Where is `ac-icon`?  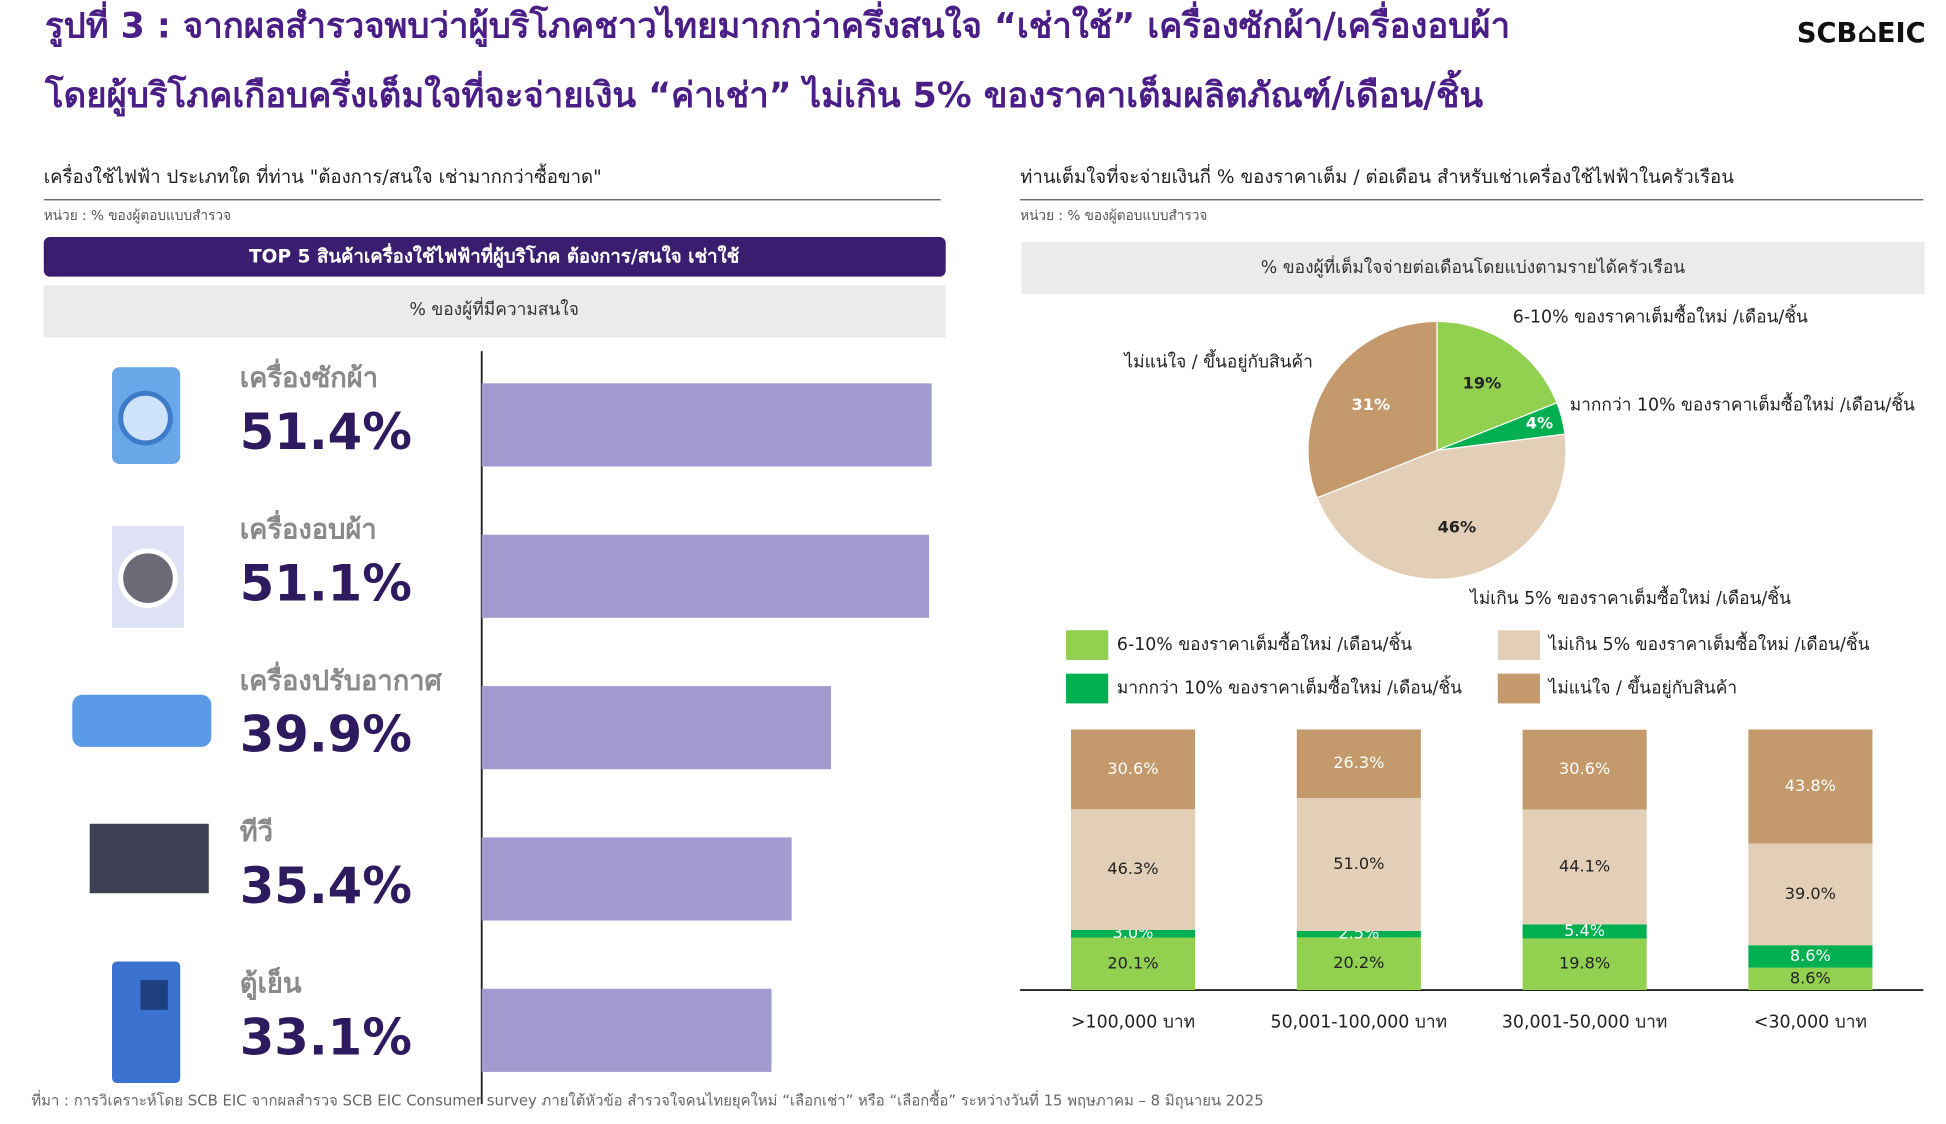
ac-icon is located at coordinates (142, 720).